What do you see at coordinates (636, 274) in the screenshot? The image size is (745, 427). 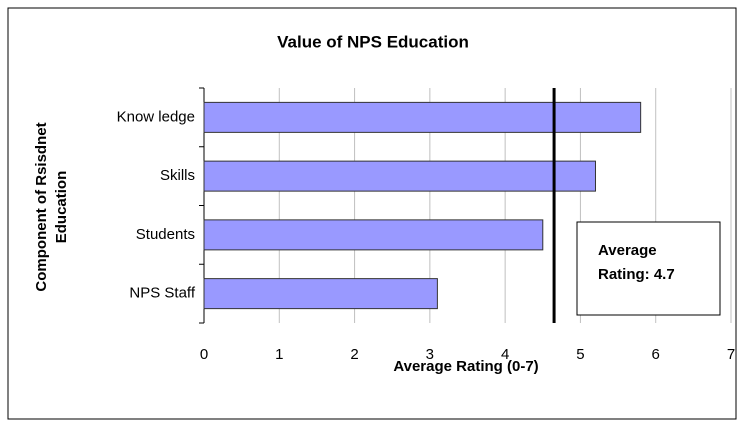 I see `annotation-text: Rating: 4.7` at bounding box center [636, 274].